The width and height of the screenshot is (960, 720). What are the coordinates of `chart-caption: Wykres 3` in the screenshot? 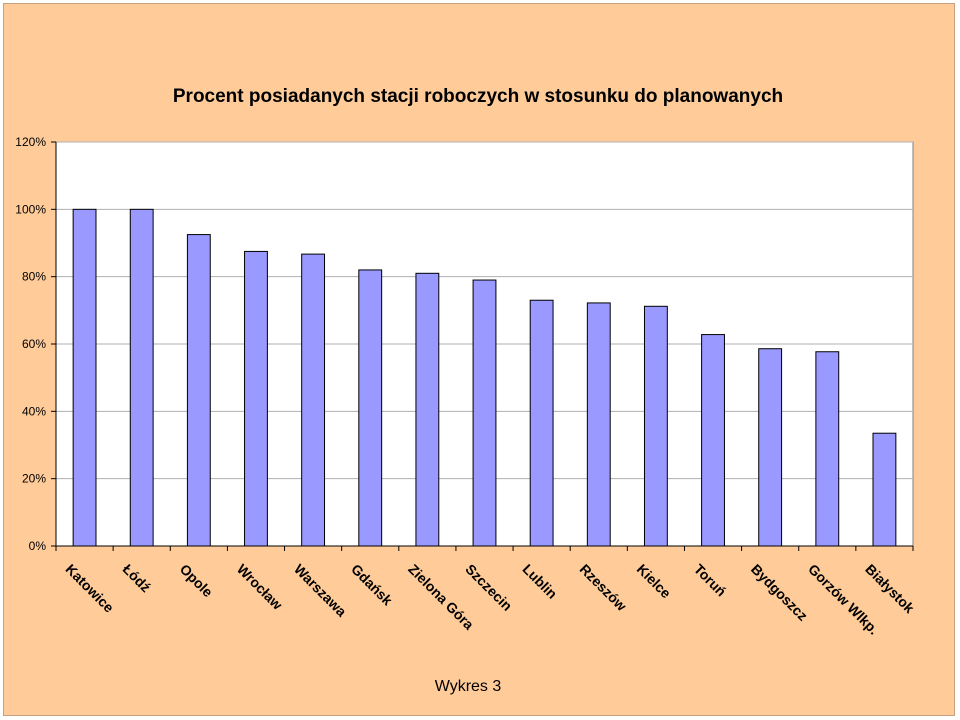 It's located at (468, 686).